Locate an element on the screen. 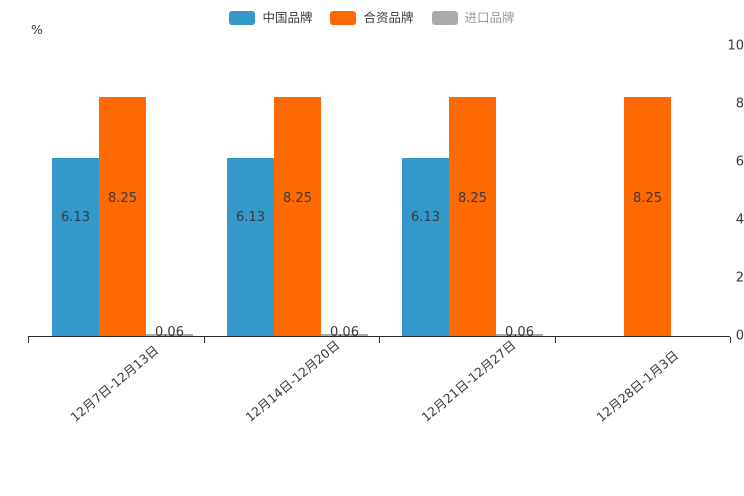 This screenshot has height=496, width=744. legend-swatch-joint-venture-brand is located at coordinates (343, 18).